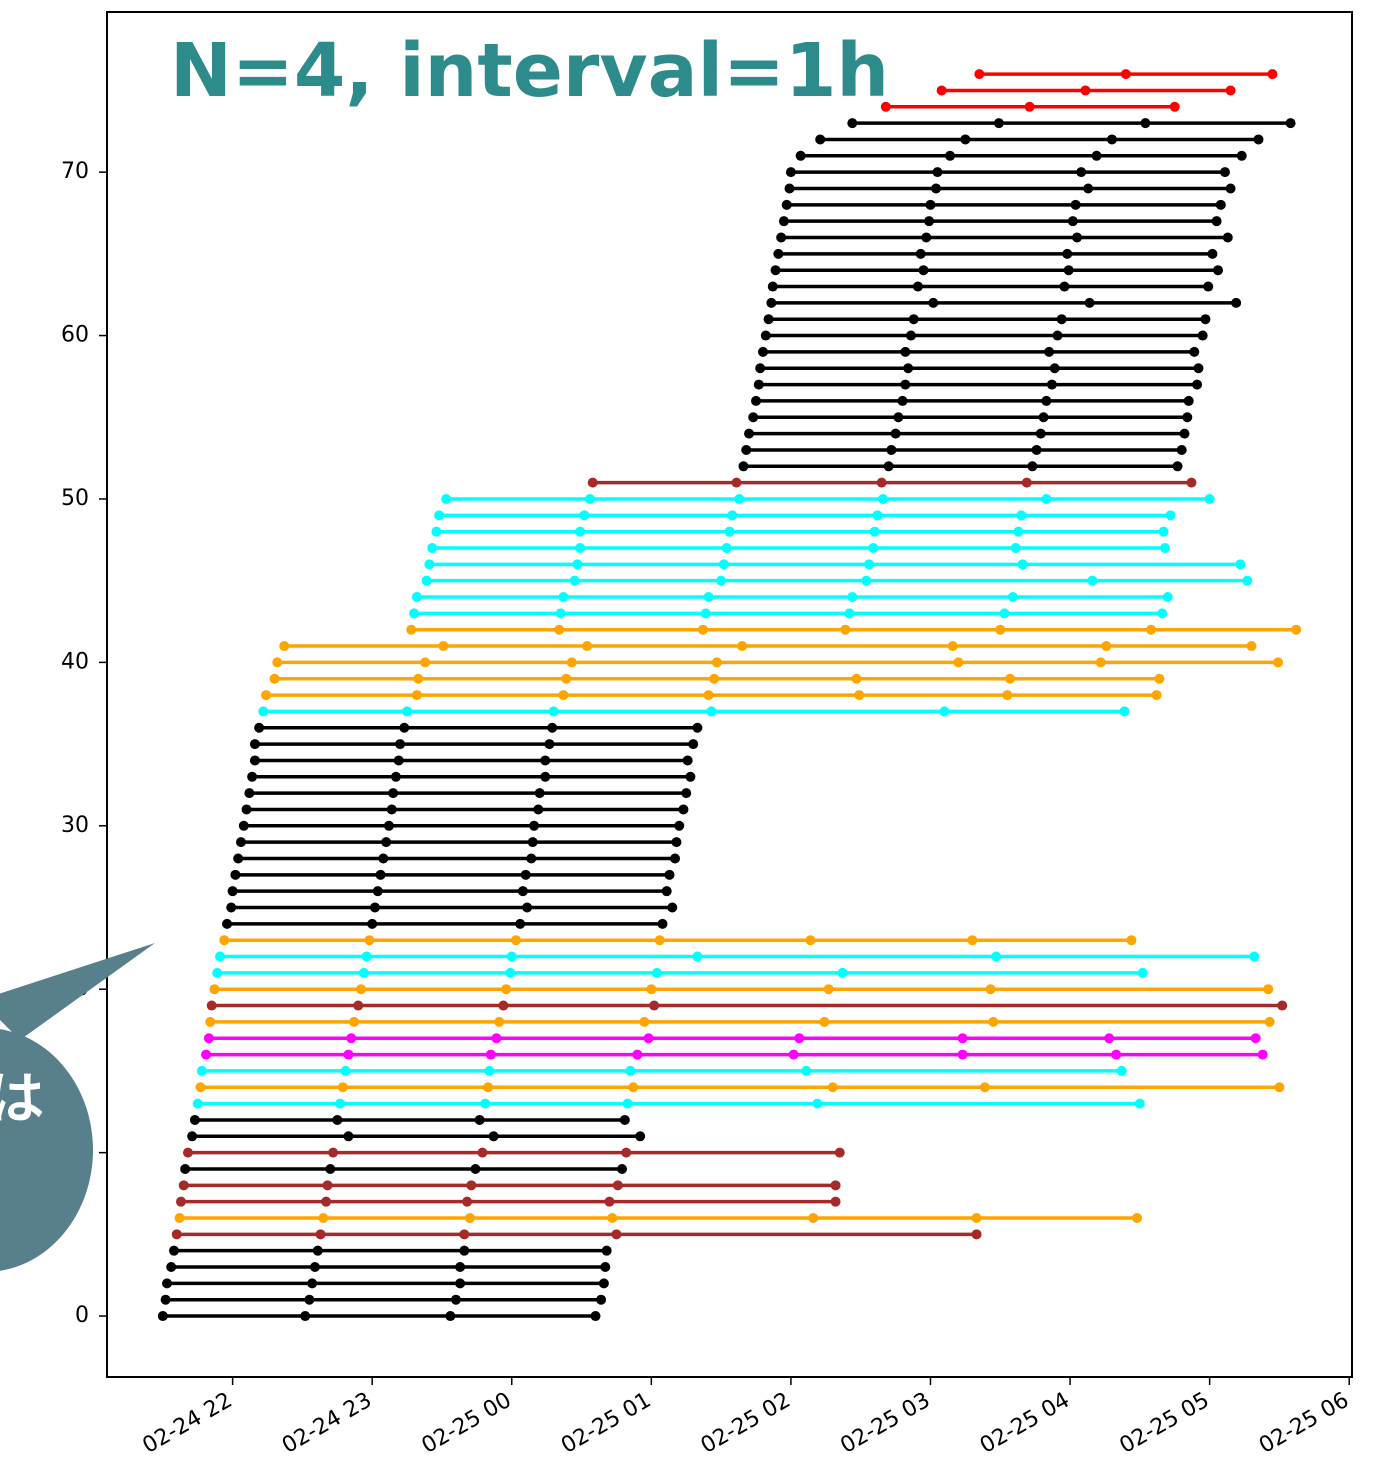  I want to click on bubble-body, so click(46, 1150).